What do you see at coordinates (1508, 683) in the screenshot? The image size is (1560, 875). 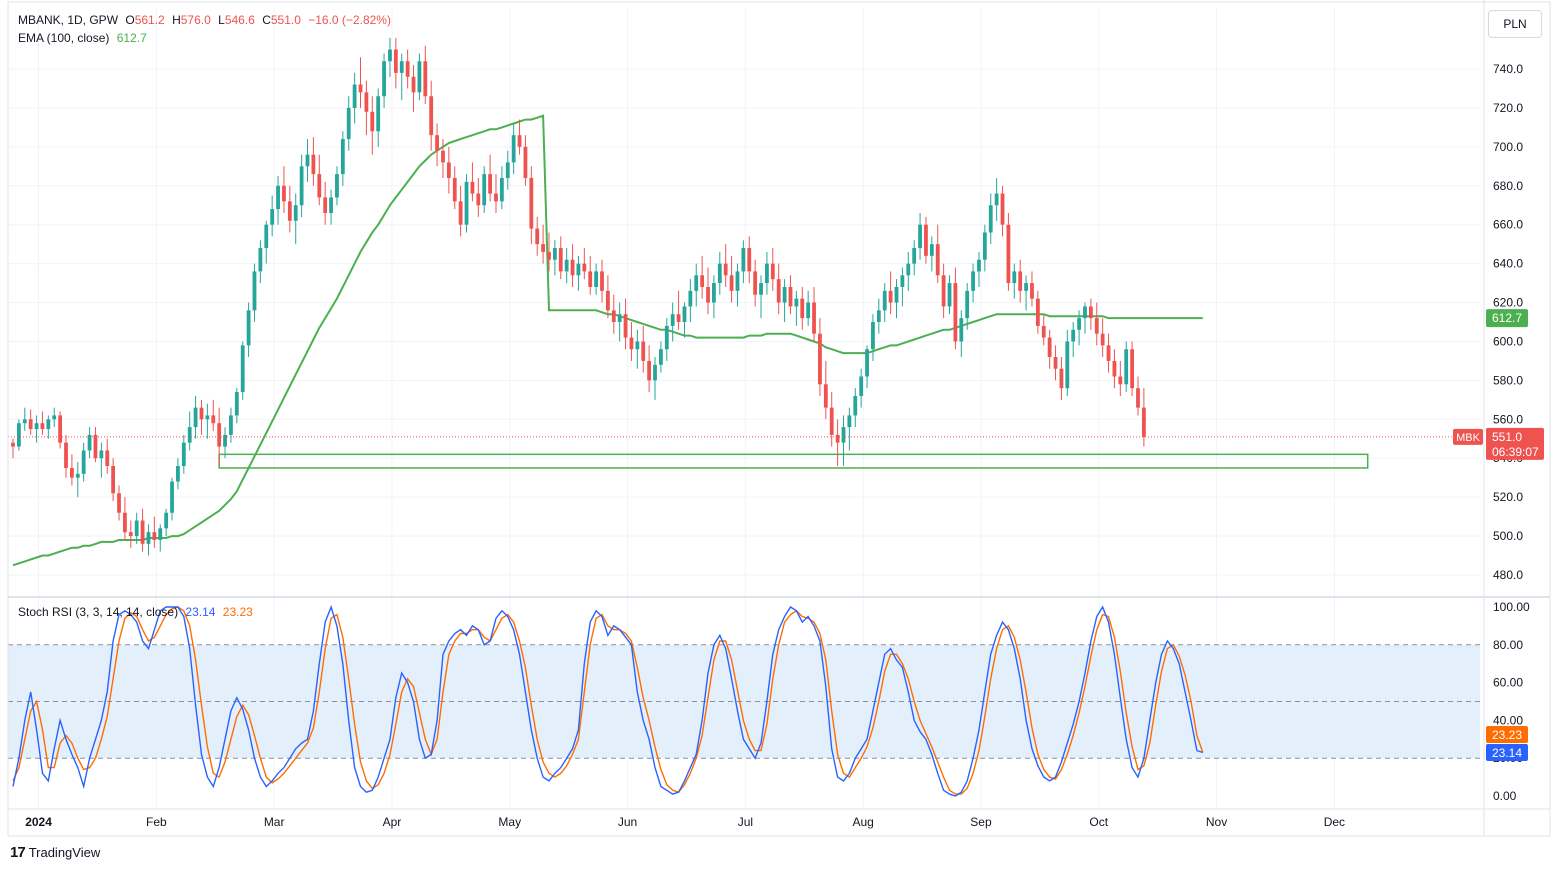 I see `stoch-tick-label: 60.00` at bounding box center [1508, 683].